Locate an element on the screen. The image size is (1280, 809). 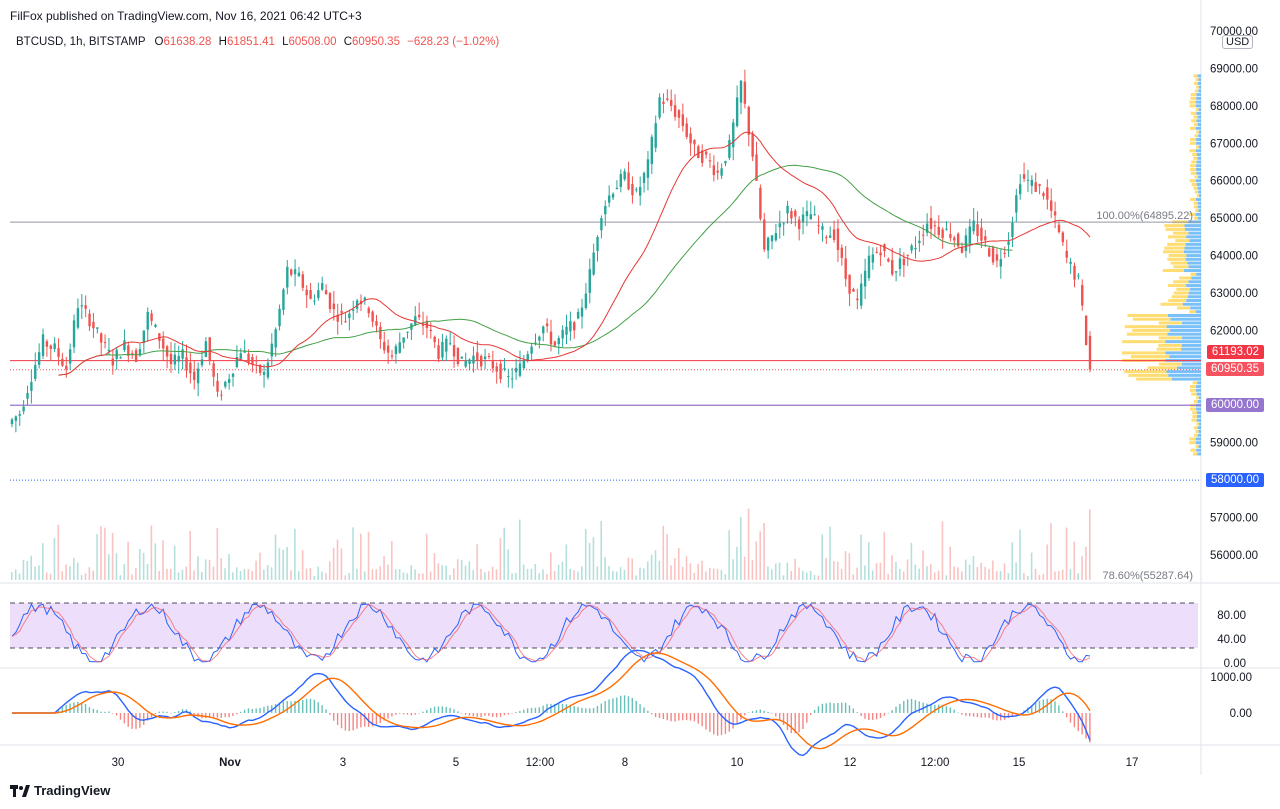
tradingview-logo: TradingView is located at coordinates (60, 790).